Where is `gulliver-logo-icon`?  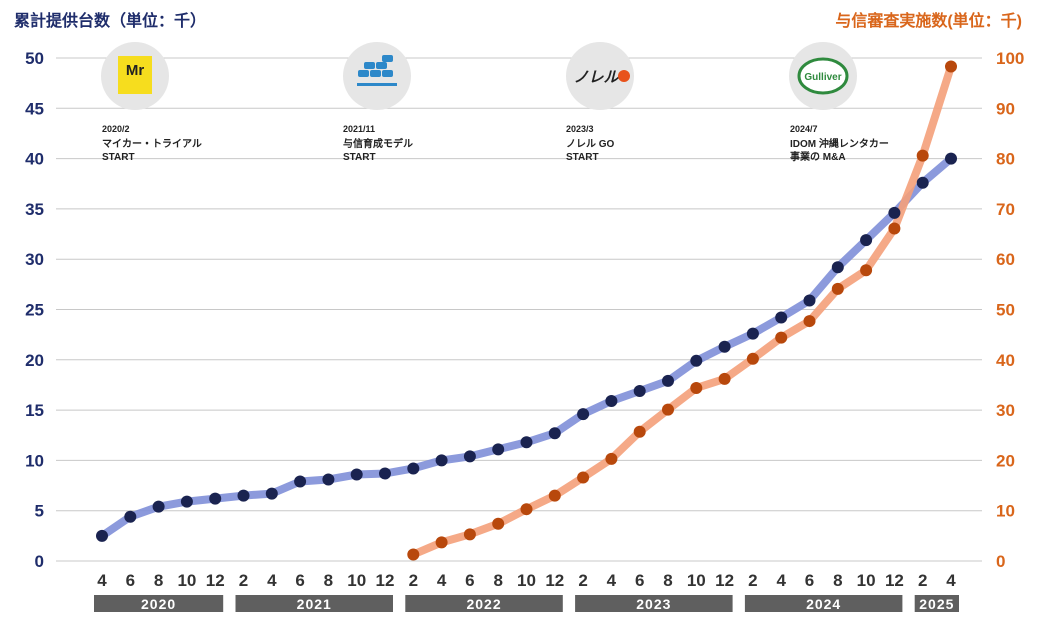
gulliver-logo-icon is located at coordinates (823, 76).